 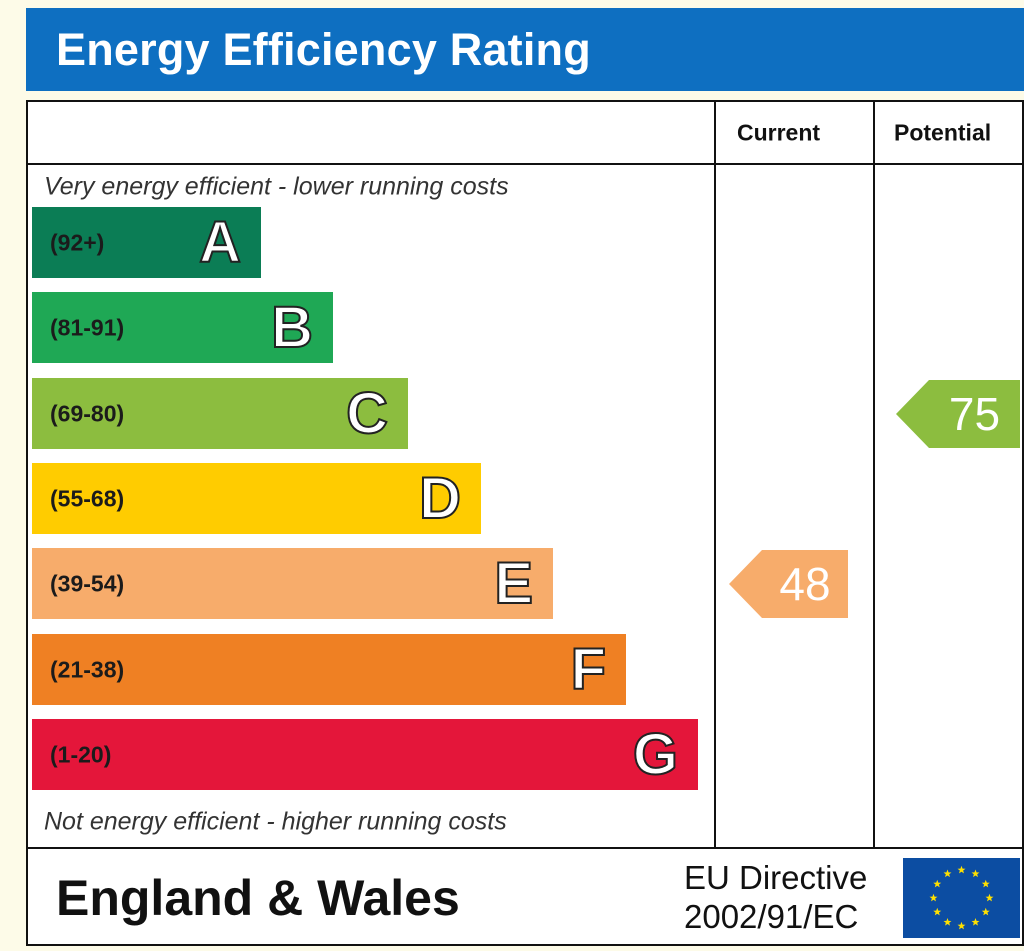 What do you see at coordinates (256, 498) in the screenshot?
I see `band-d: (55-68) D` at bounding box center [256, 498].